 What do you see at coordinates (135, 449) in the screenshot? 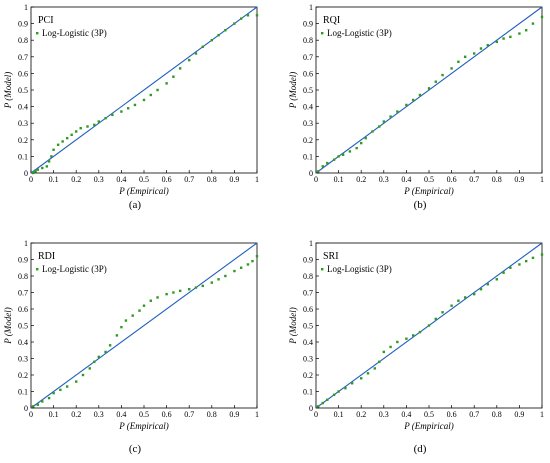
I see `panel-caption: (c)` at bounding box center [135, 449].